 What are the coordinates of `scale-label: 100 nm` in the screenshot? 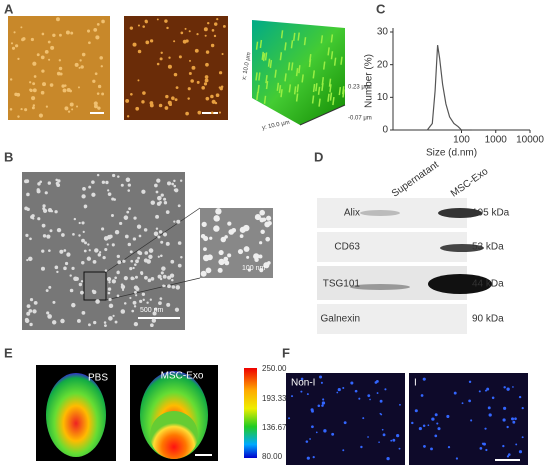 It's located at (254, 268).